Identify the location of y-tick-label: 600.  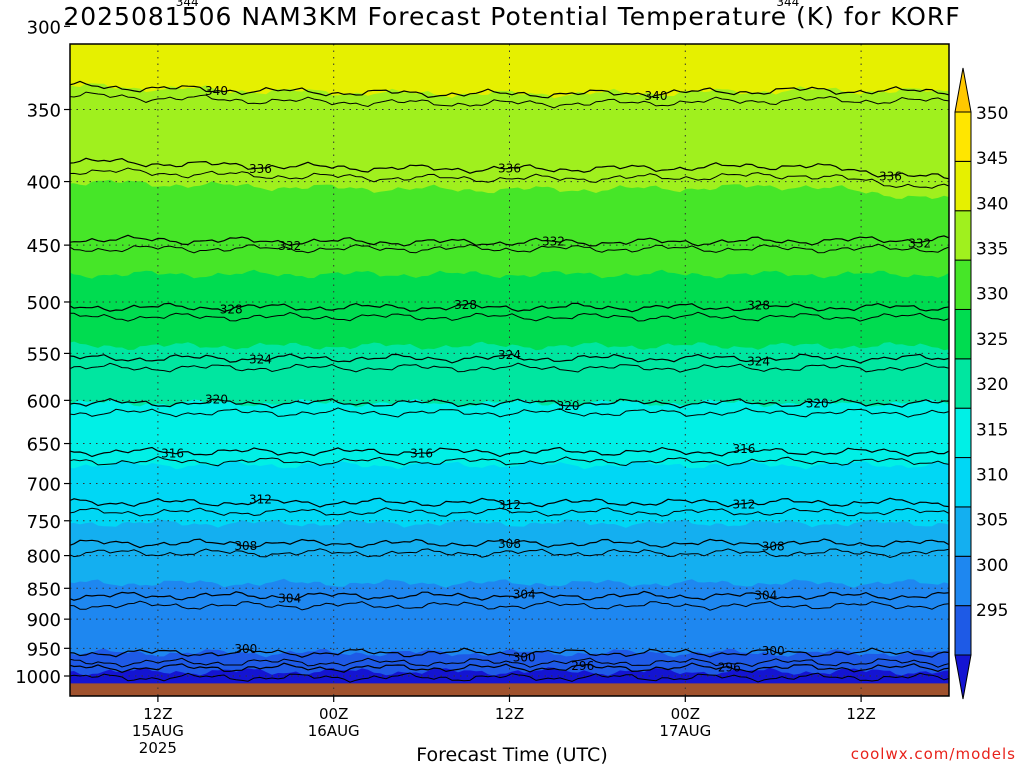
(44, 401).